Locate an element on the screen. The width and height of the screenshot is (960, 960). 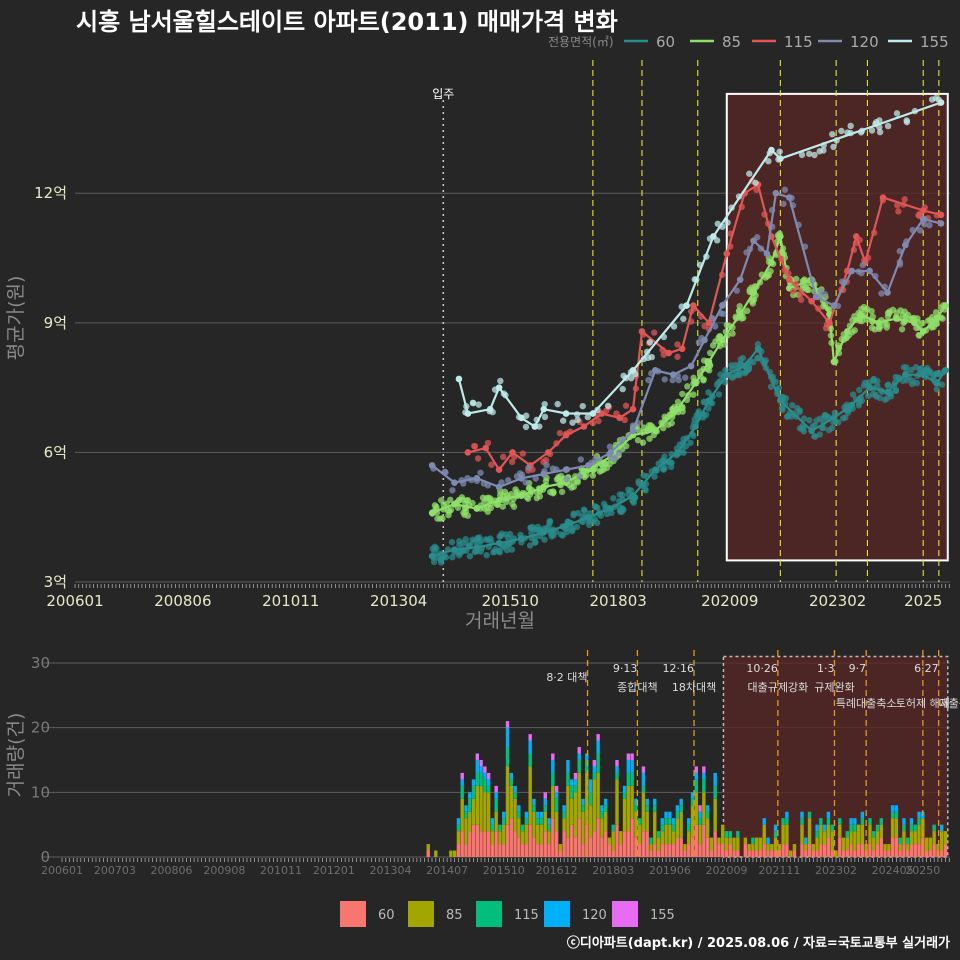
legend-box is located at coordinates (353, 914).